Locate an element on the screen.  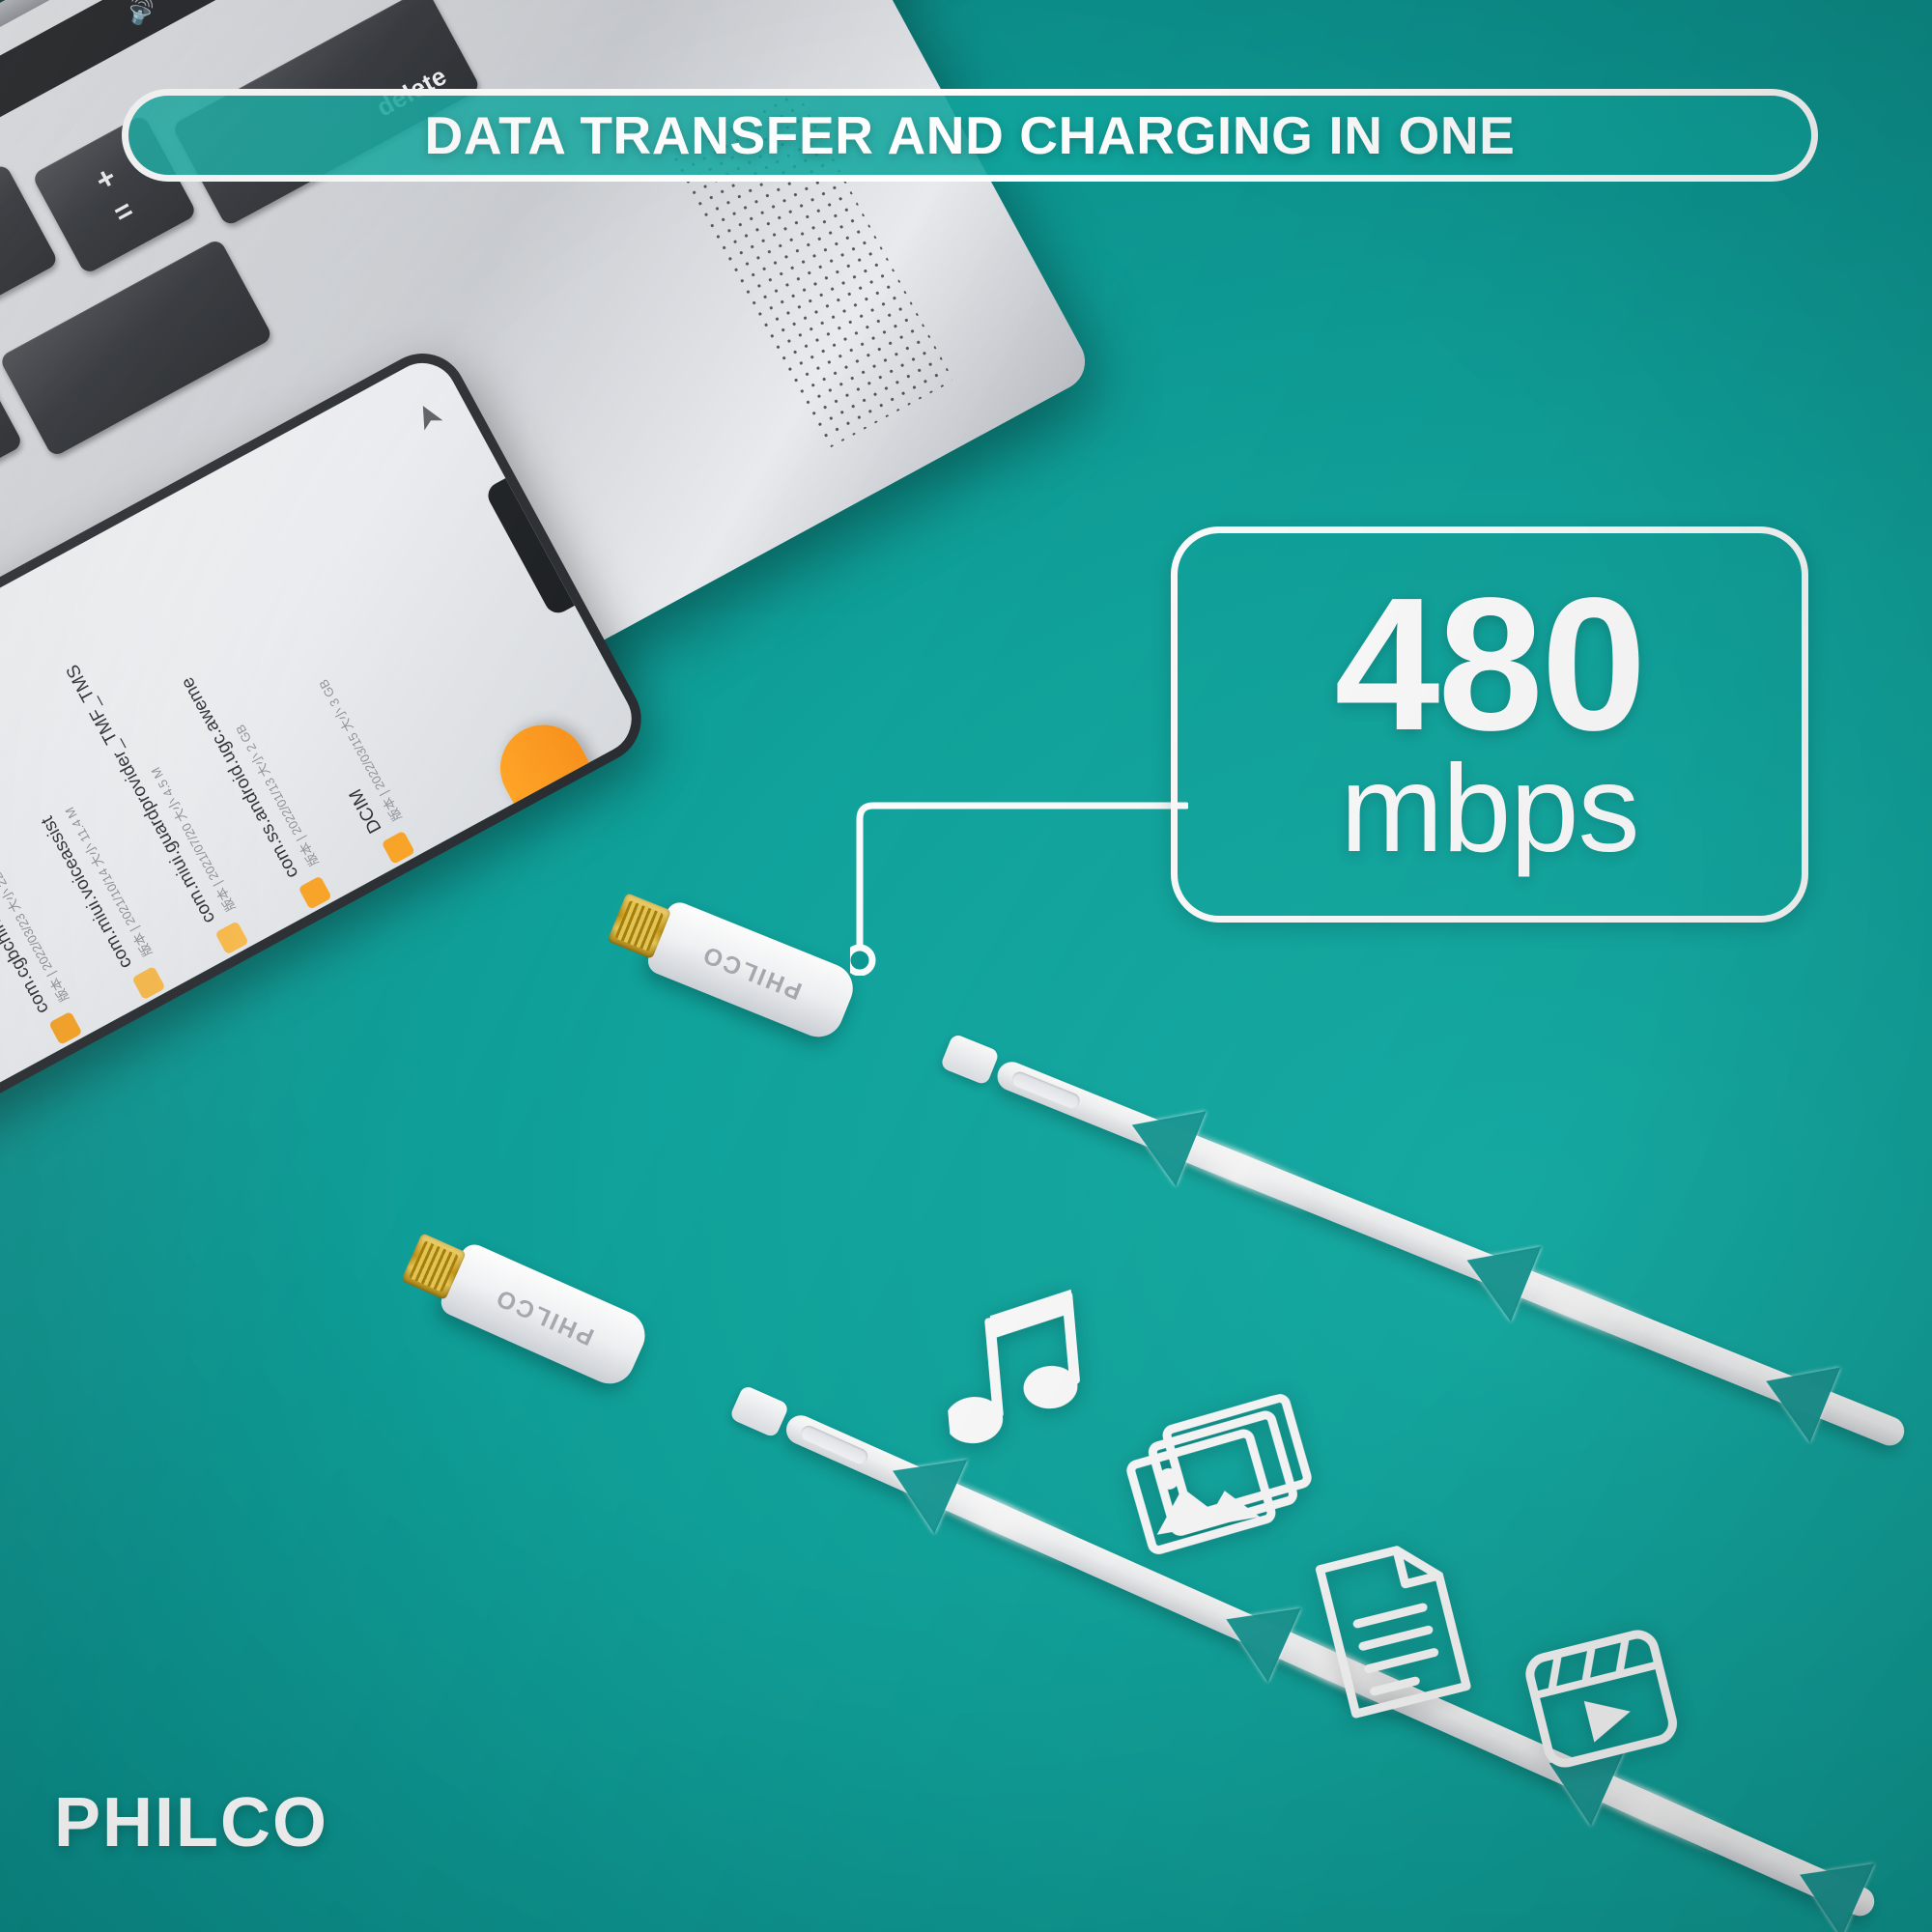
list-item: DCIM 版本 | 2022/03/15 大小 3 GB is located at coordinates (358, 772).